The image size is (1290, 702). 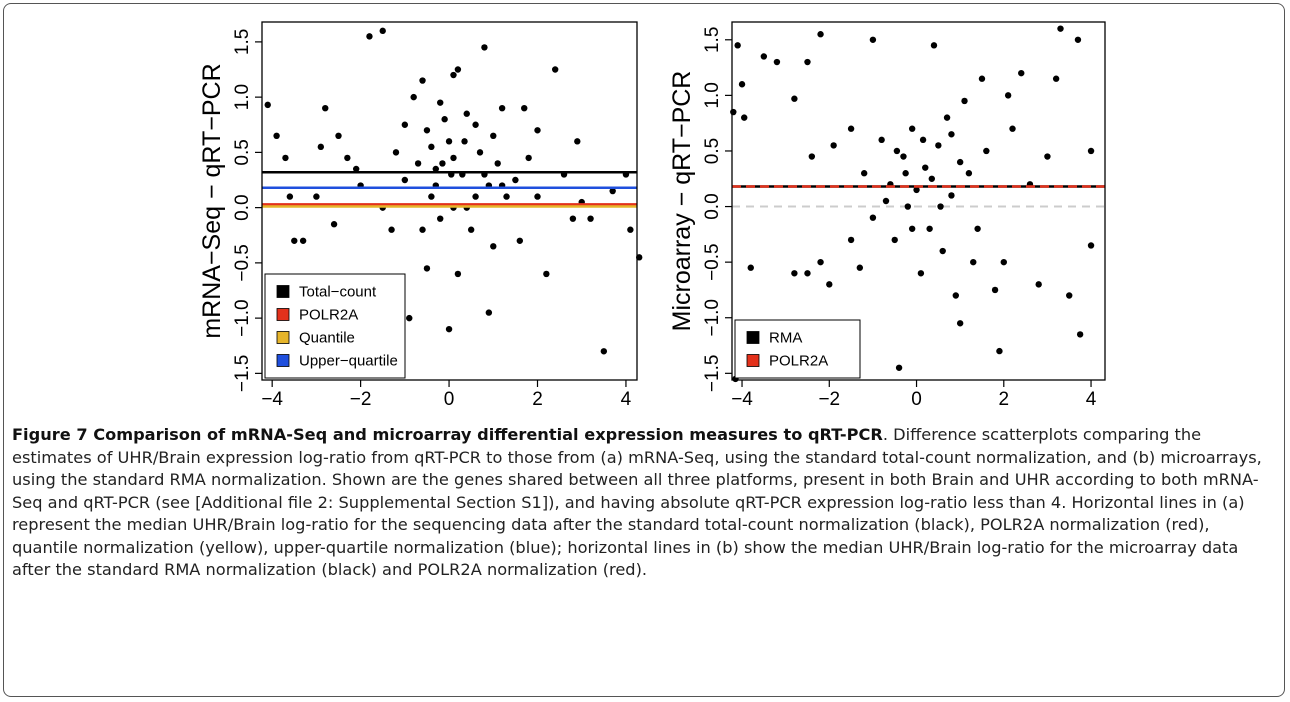 I want to click on y-tick-label: 0.5, so click(x=242, y=152).